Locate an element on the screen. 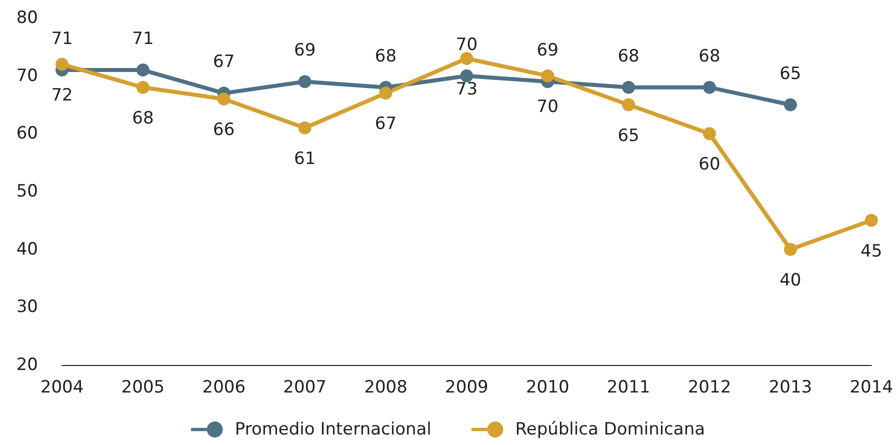 This screenshot has height=445, width=896. y-tick-label: 70 is located at coordinates (27, 76).